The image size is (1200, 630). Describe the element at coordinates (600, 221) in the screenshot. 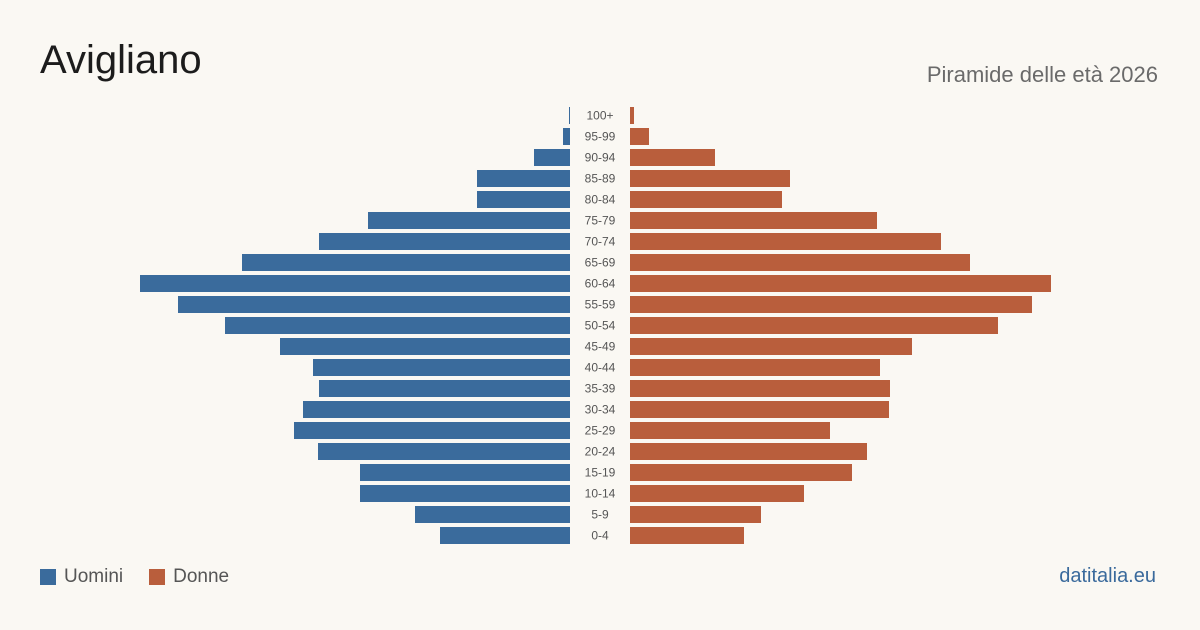

I see `age-label-75-79: 75-79` at that location.